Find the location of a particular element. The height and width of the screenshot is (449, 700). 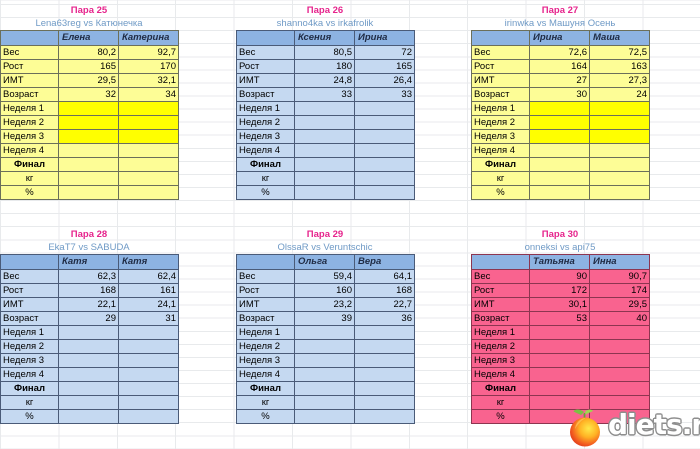

value-participant-2: 22,7 is located at coordinates (384, 304).